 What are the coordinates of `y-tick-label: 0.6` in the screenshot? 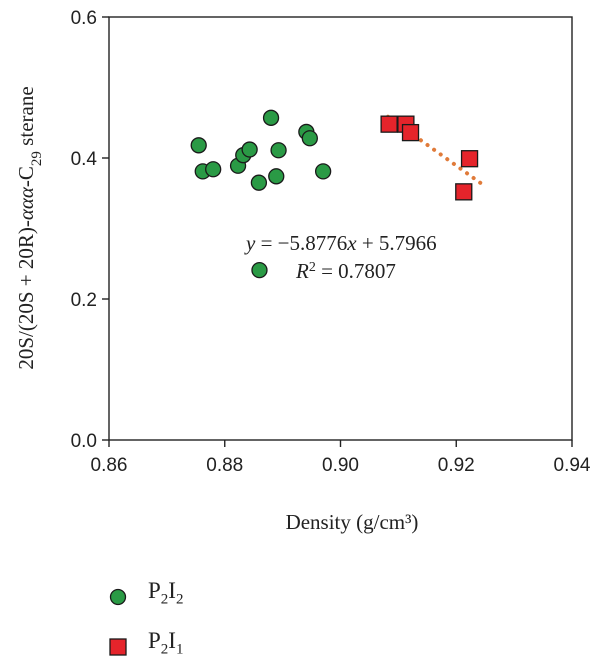 It's located at (84, 18).